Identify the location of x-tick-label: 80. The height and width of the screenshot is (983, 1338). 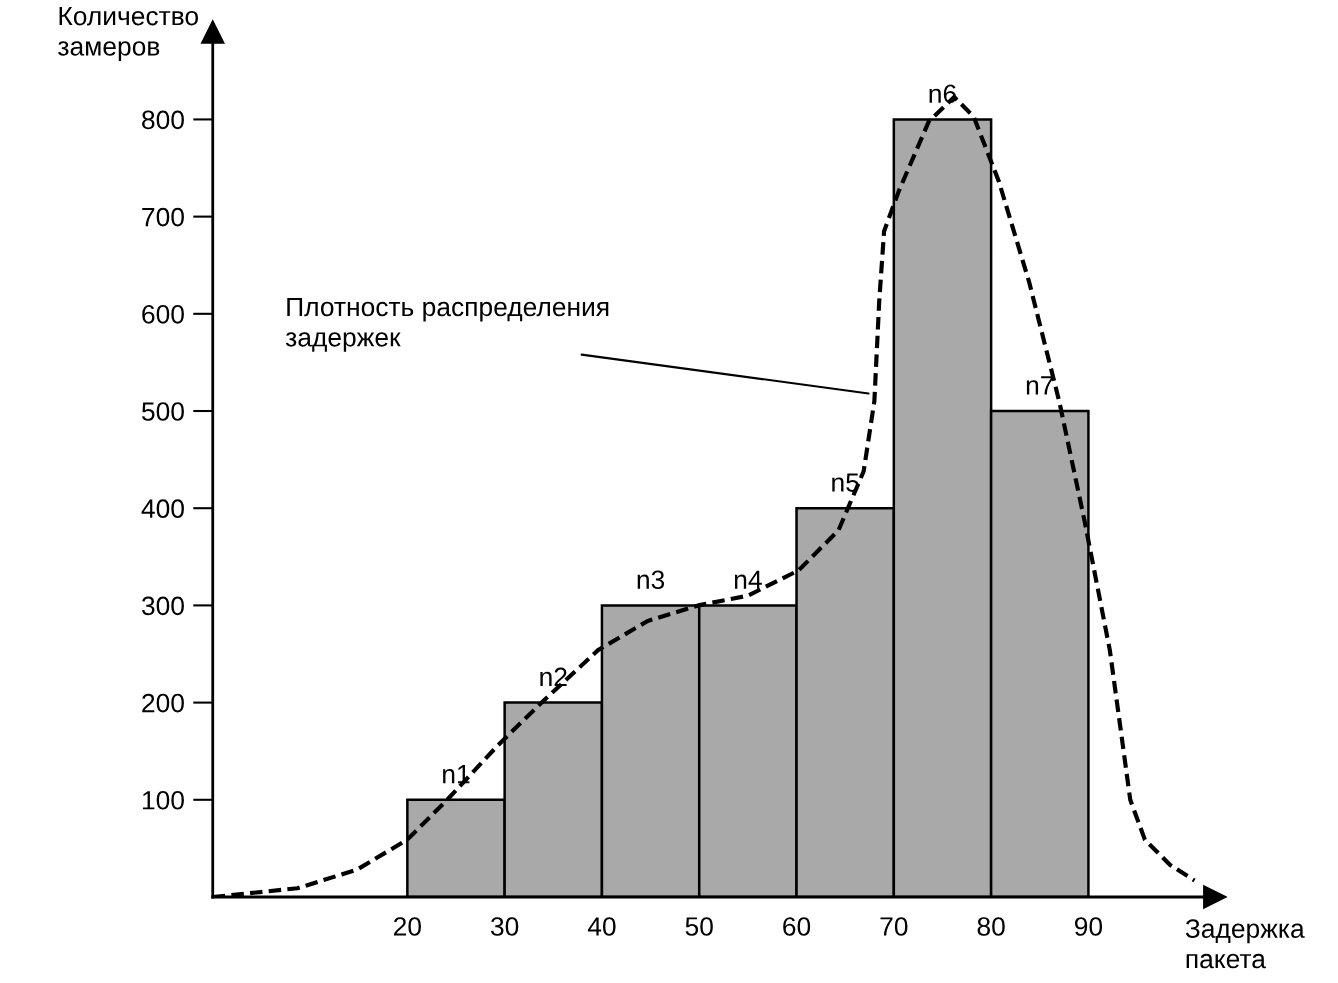
(991, 926).